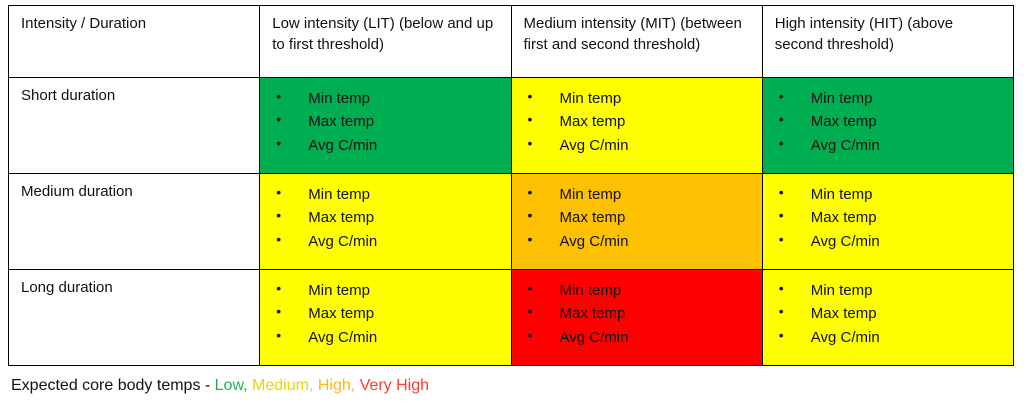 Image resolution: width=1024 pixels, height=408 pixels. What do you see at coordinates (134, 125) in the screenshot?
I see `row-label-short-duration: Short duration` at bounding box center [134, 125].